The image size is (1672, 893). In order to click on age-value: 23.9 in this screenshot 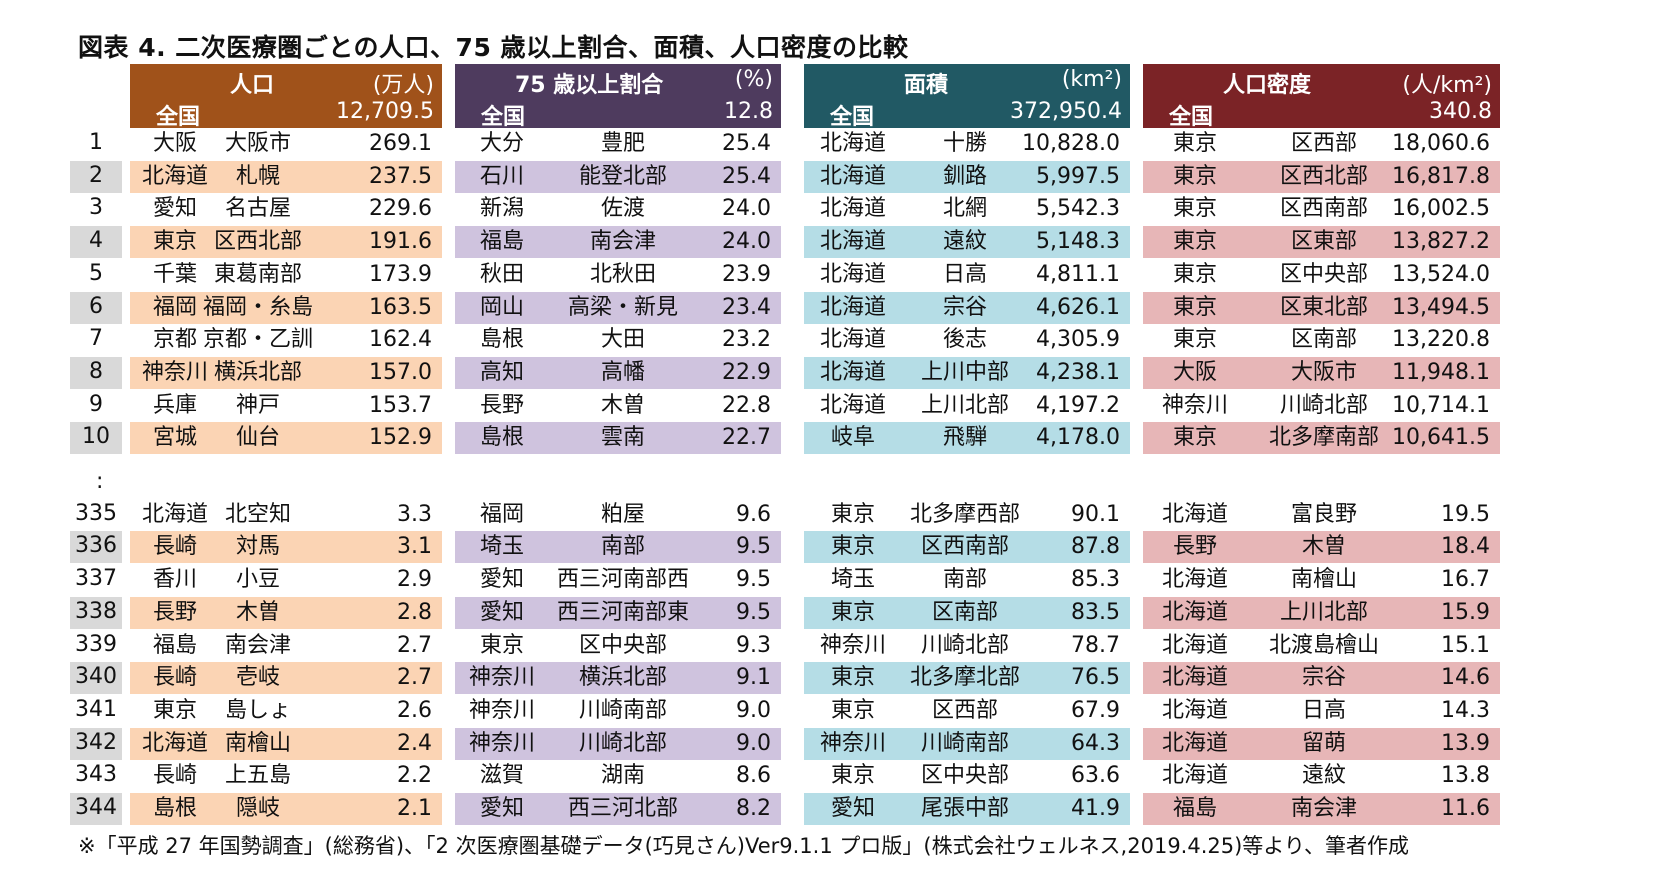, I will do `click(746, 274)`.